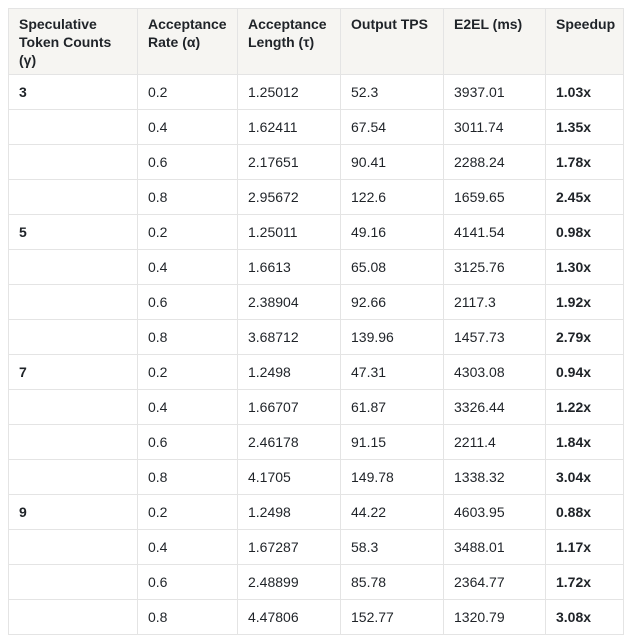  I want to click on cell-tau: 1.67287, so click(289, 547).